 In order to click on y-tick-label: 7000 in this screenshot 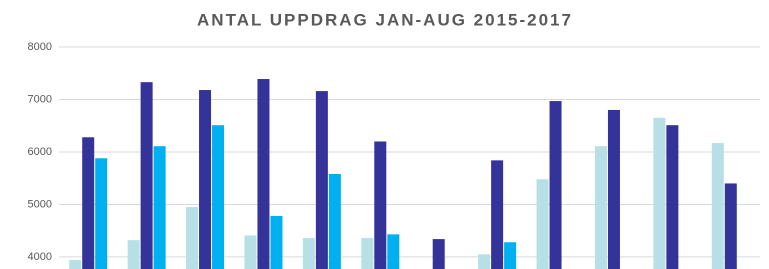, I will do `click(40, 99)`.